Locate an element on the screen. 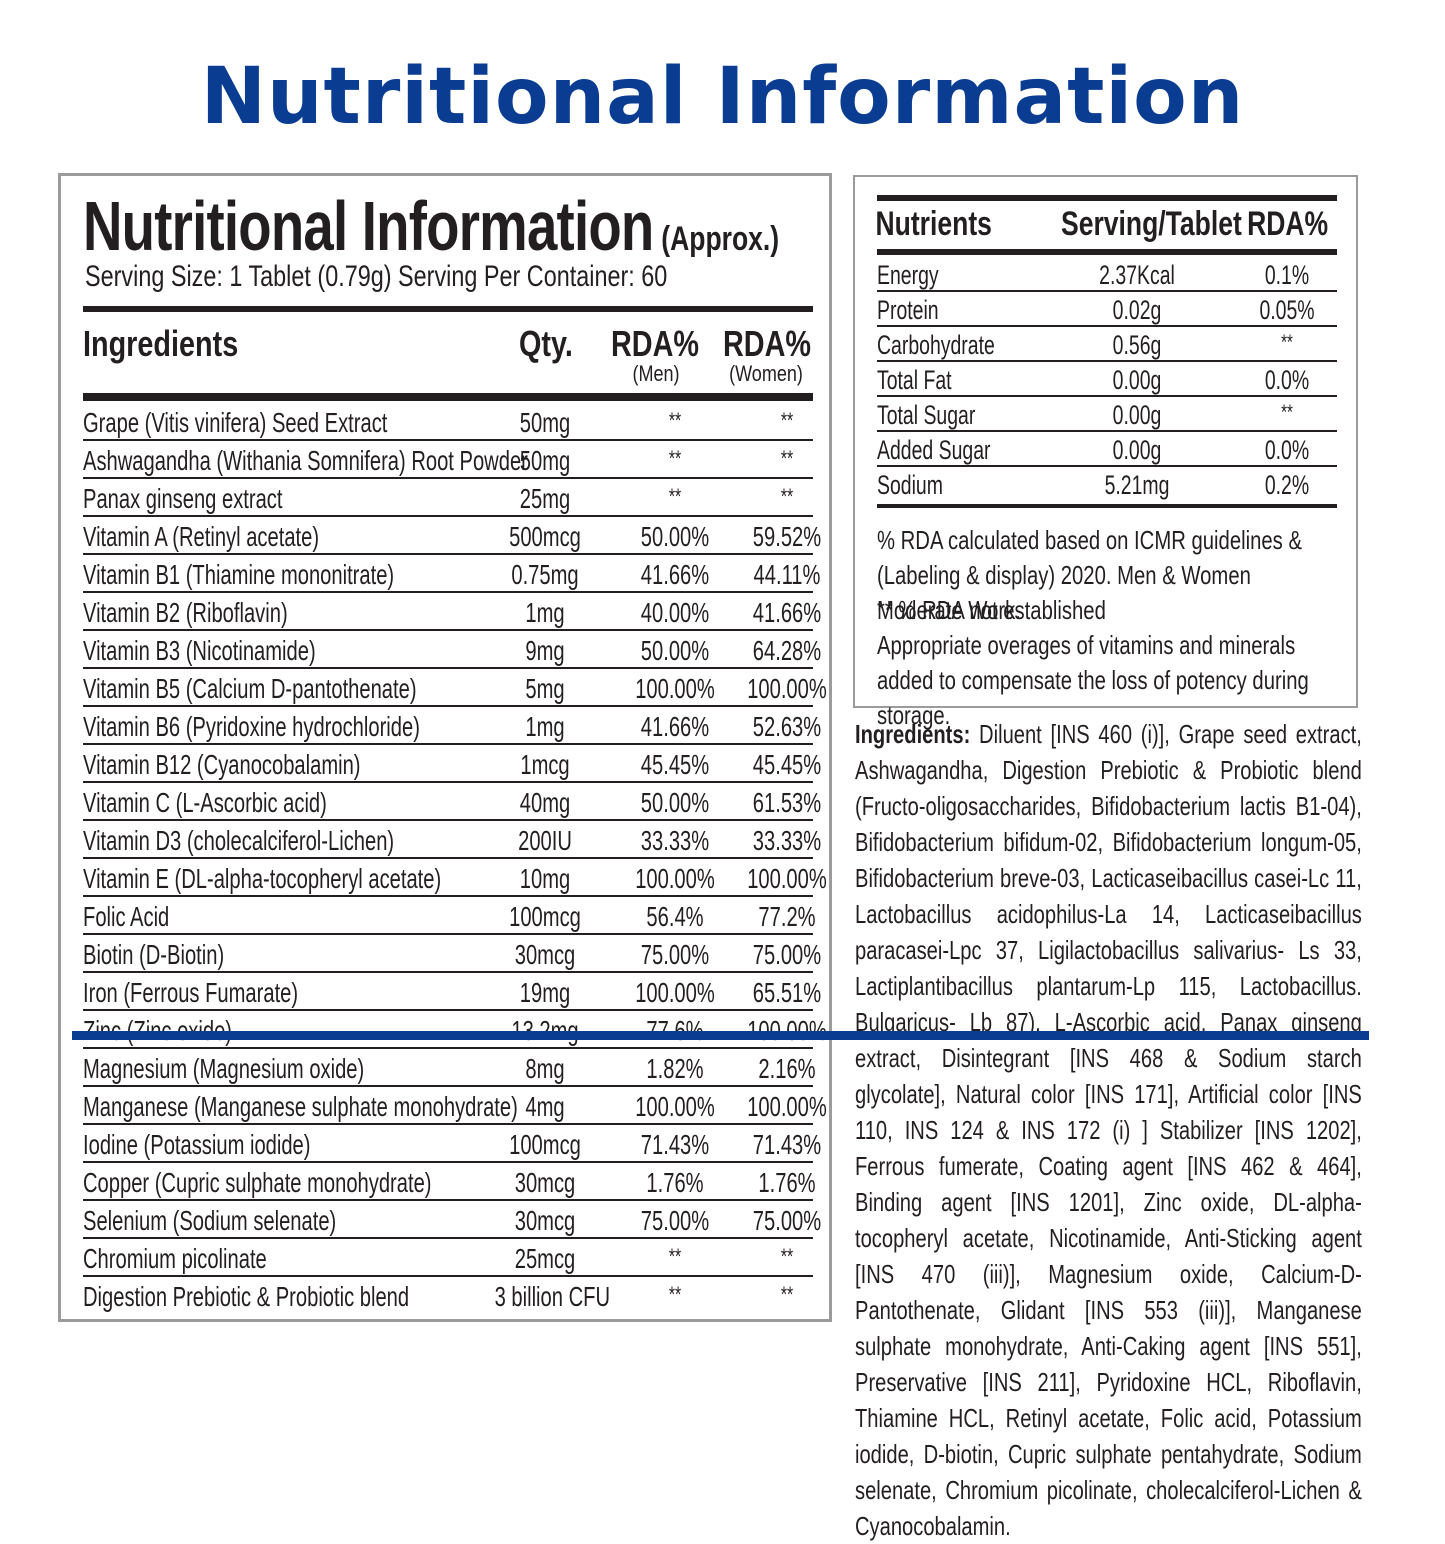 This screenshot has width=1445, height=1544. col-subheader-men: (Men) is located at coordinates (656, 373).